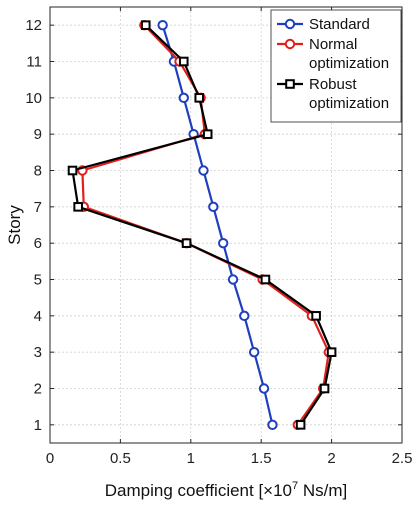  Describe the element at coordinates (34, 62) in the screenshot. I see `y-tick-label: 11` at that location.